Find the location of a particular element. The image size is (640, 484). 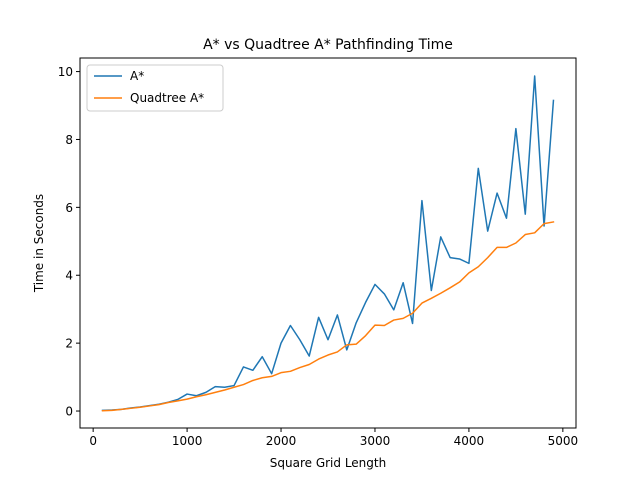

x-tick-label: 4000 is located at coordinates (469, 441).